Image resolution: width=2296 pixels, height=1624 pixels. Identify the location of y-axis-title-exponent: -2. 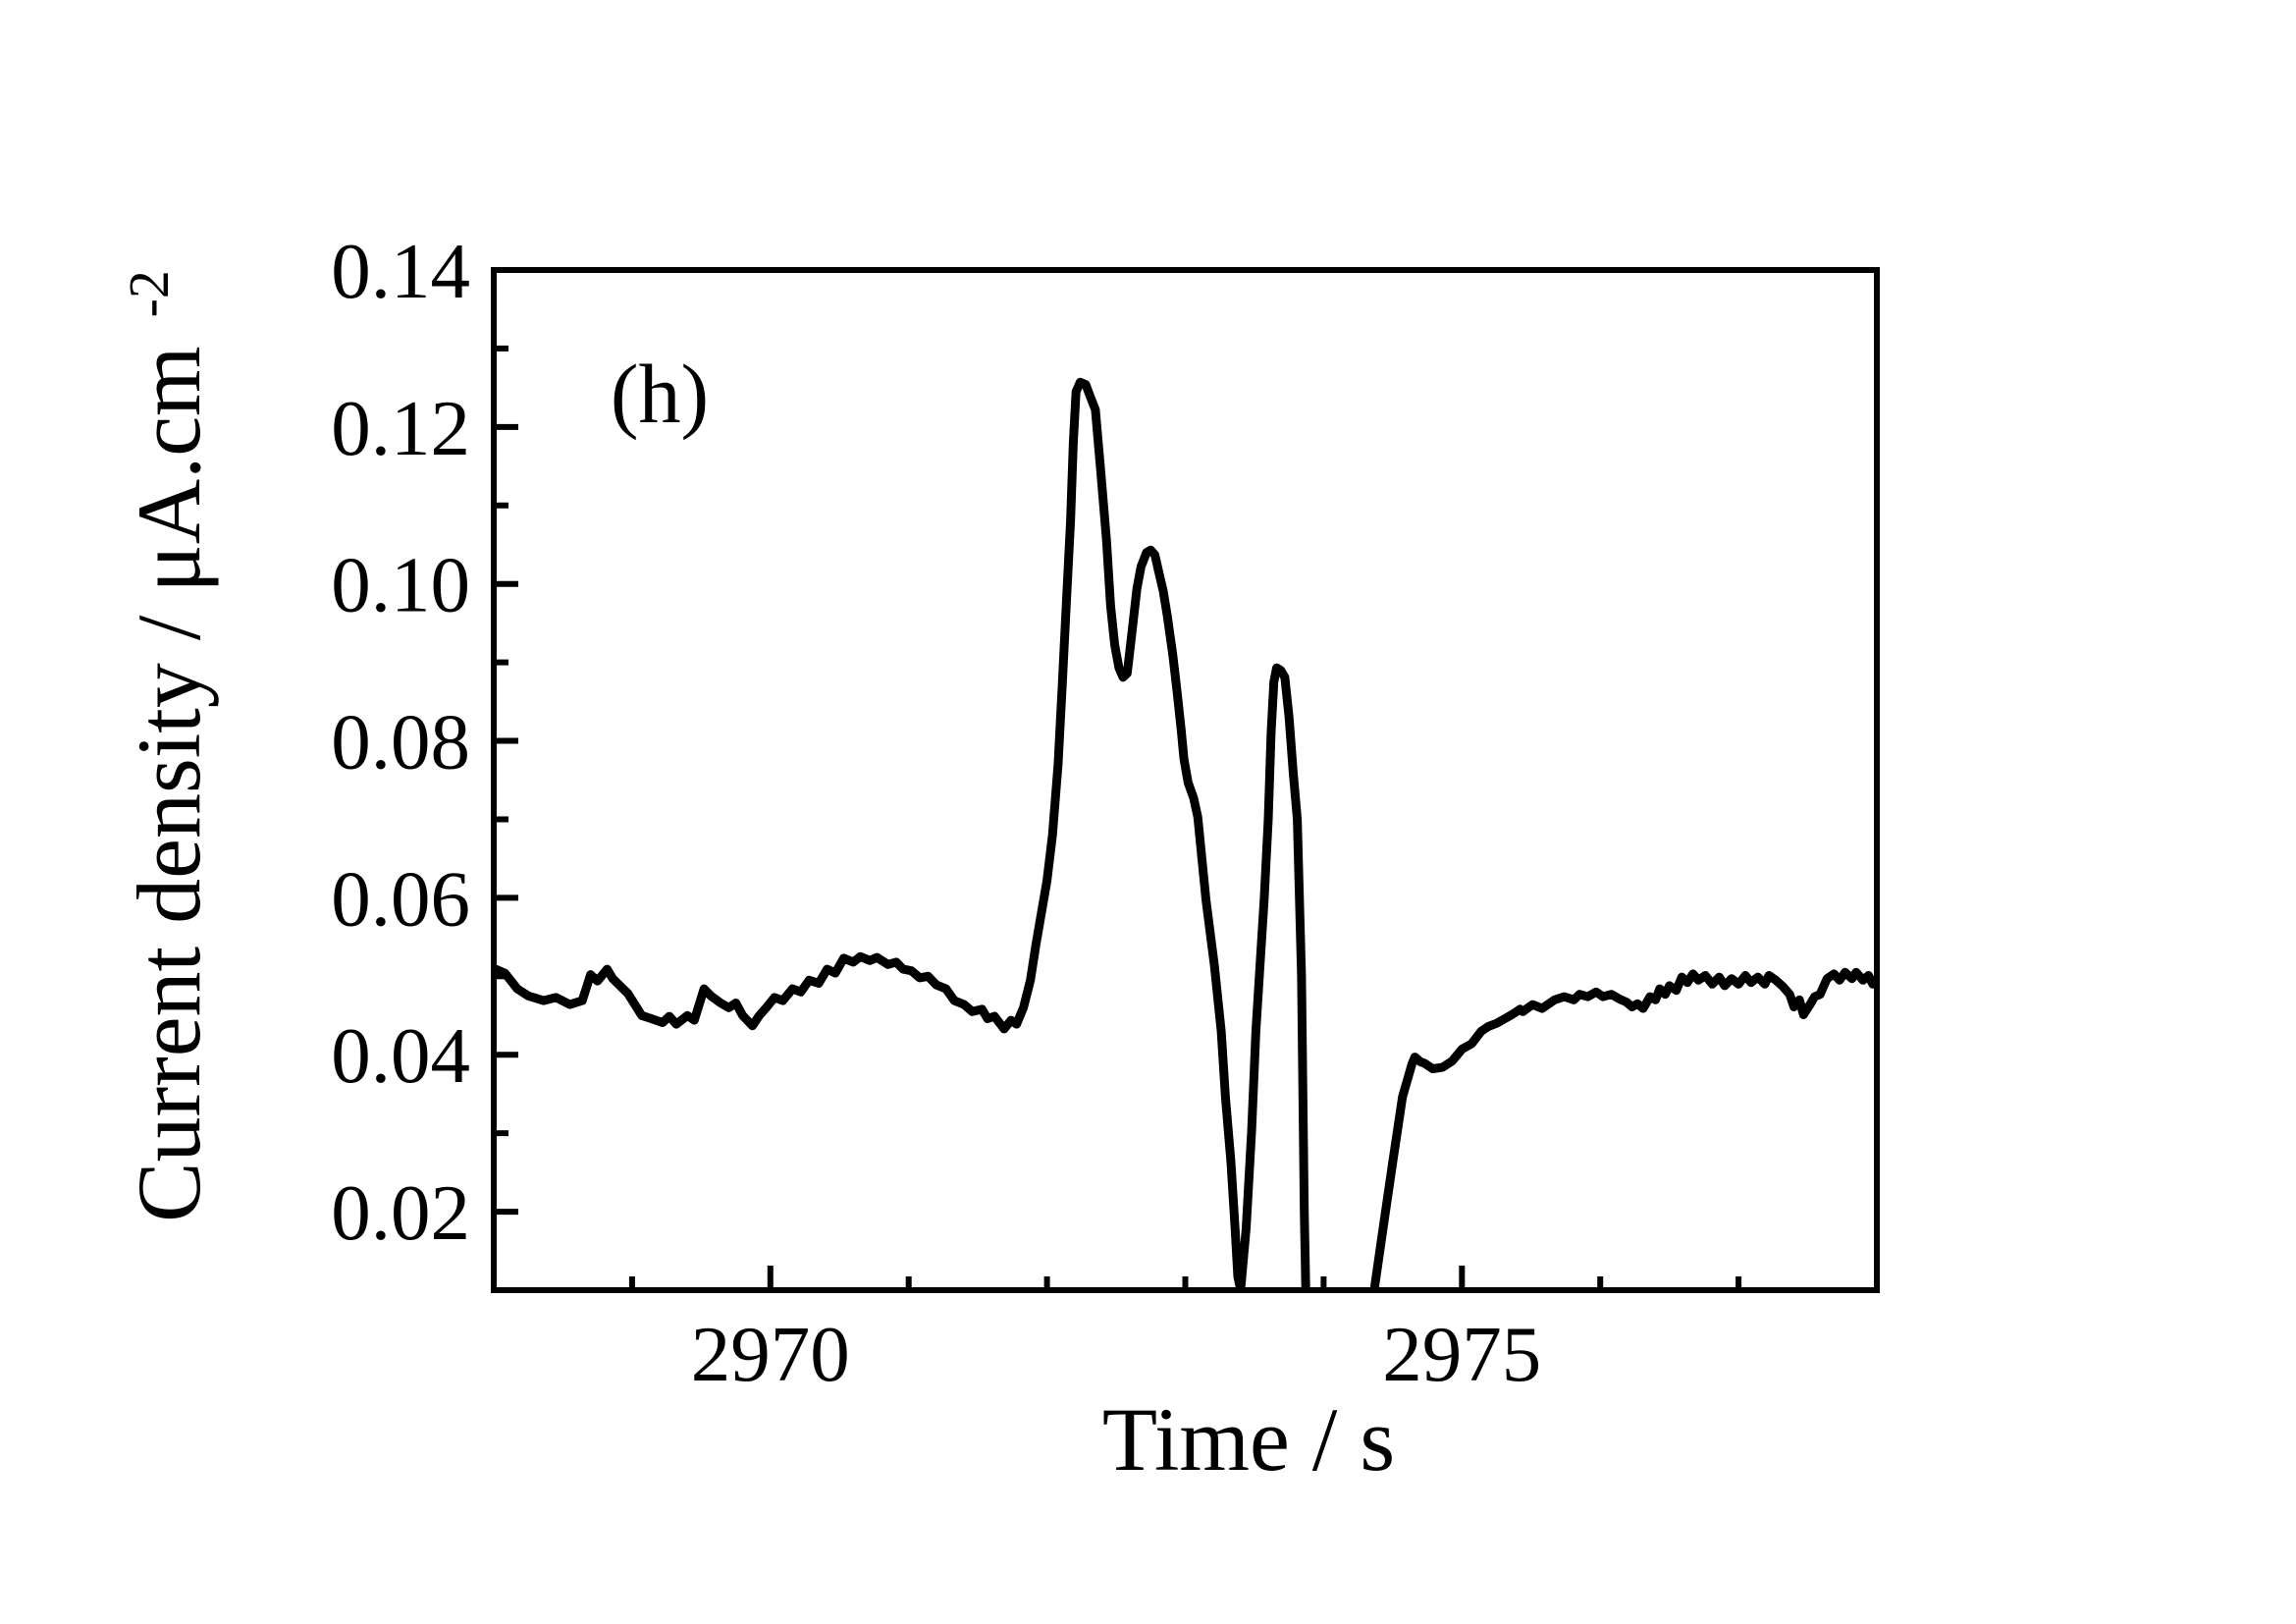
(149, 293).